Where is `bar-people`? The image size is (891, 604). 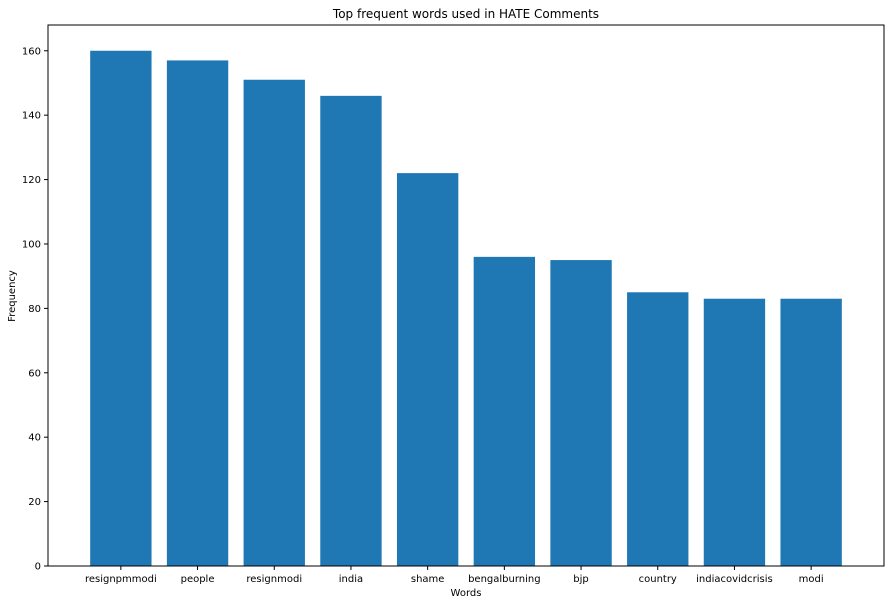
bar-people is located at coordinates (197, 313).